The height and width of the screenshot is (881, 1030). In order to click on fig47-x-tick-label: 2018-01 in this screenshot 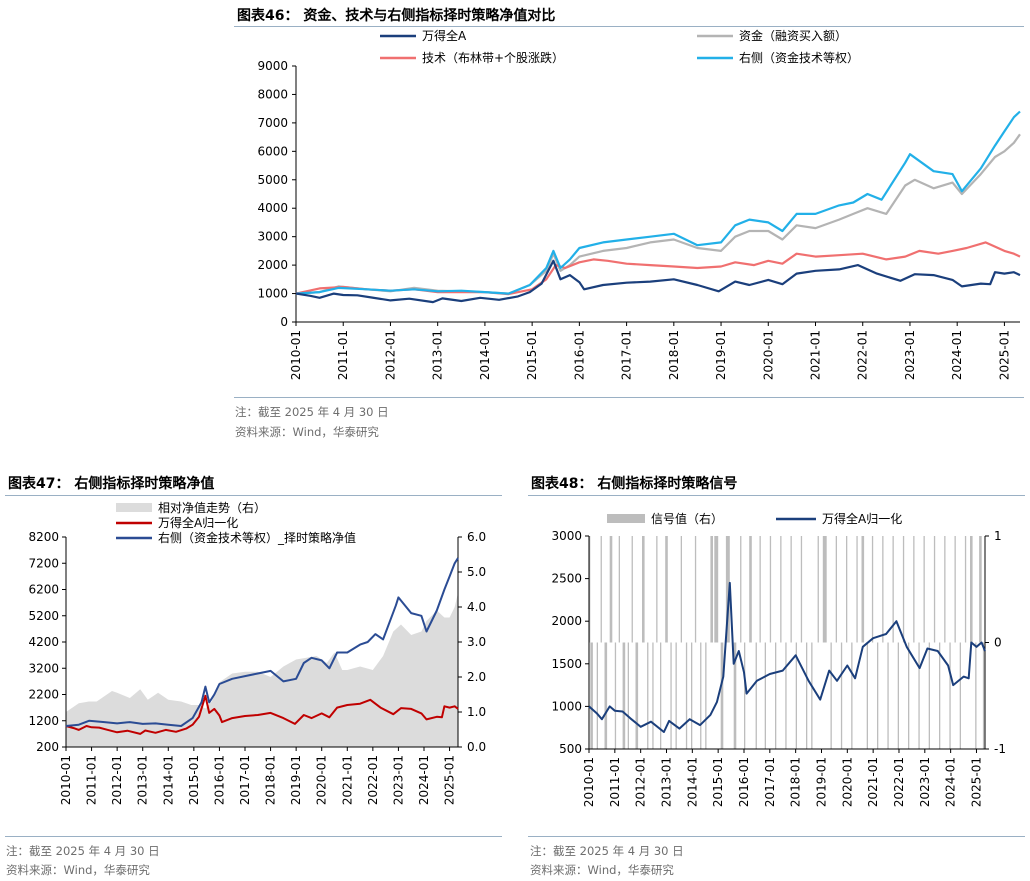, I will do `click(271, 780)`.